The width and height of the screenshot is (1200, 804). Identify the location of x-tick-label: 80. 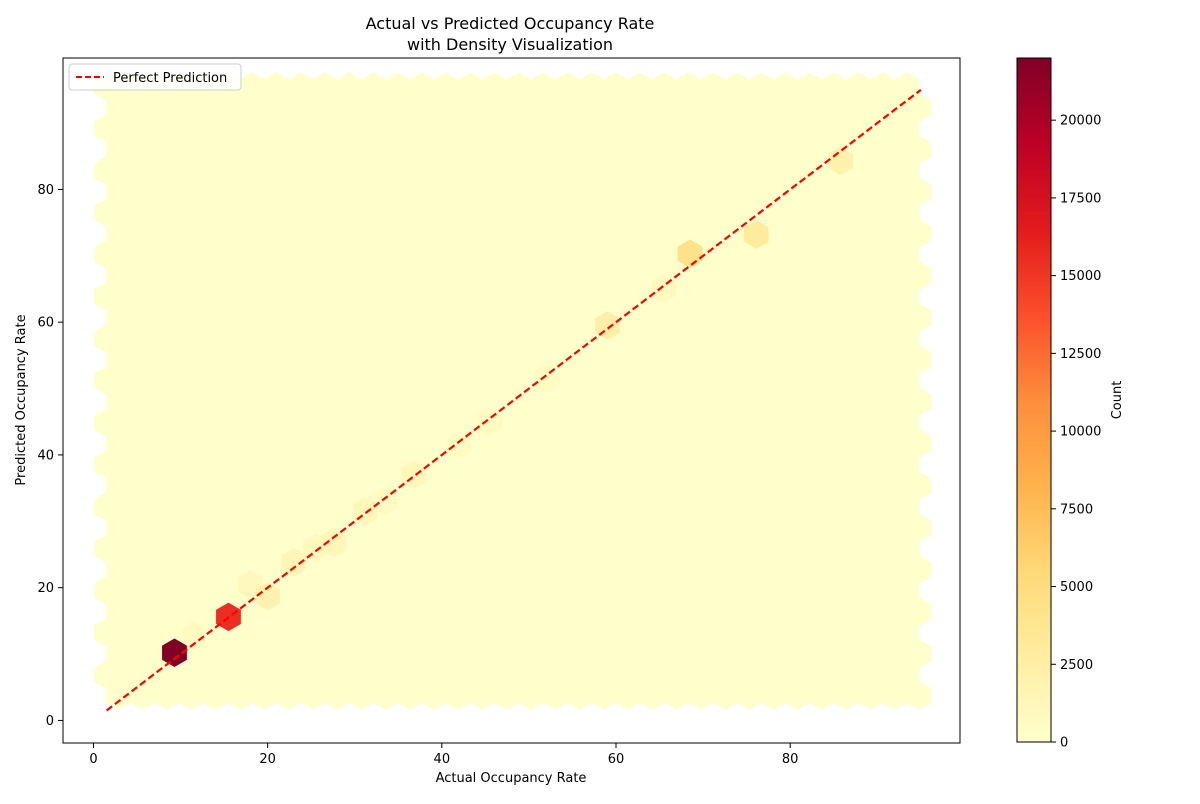
(790, 759).